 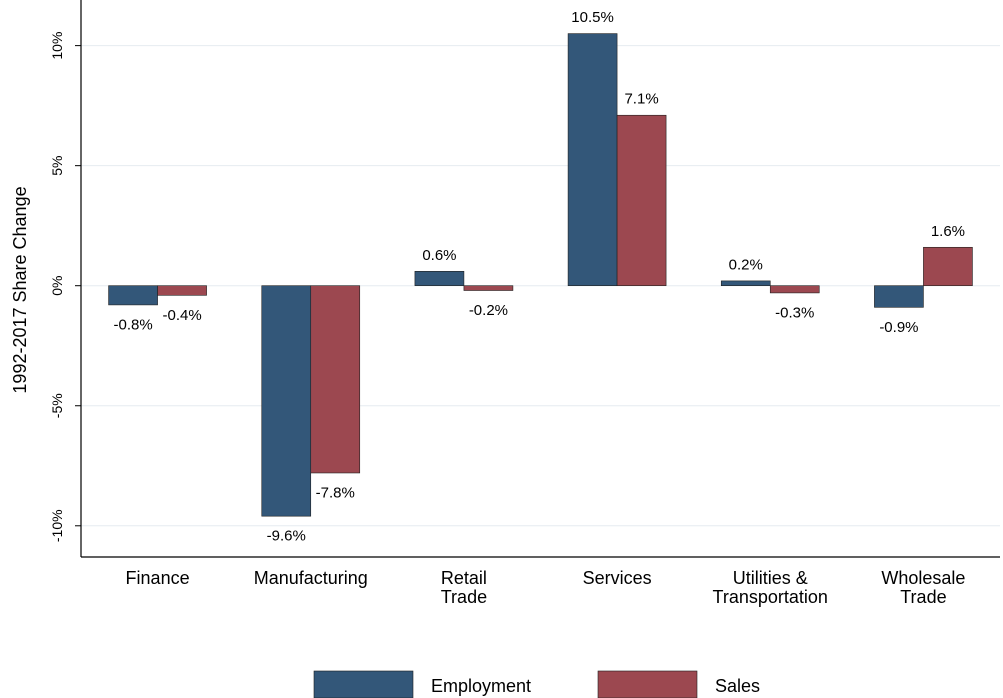 What do you see at coordinates (592, 17) in the screenshot?
I see `employment-data-label: 10.5%` at bounding box center [592, 17].